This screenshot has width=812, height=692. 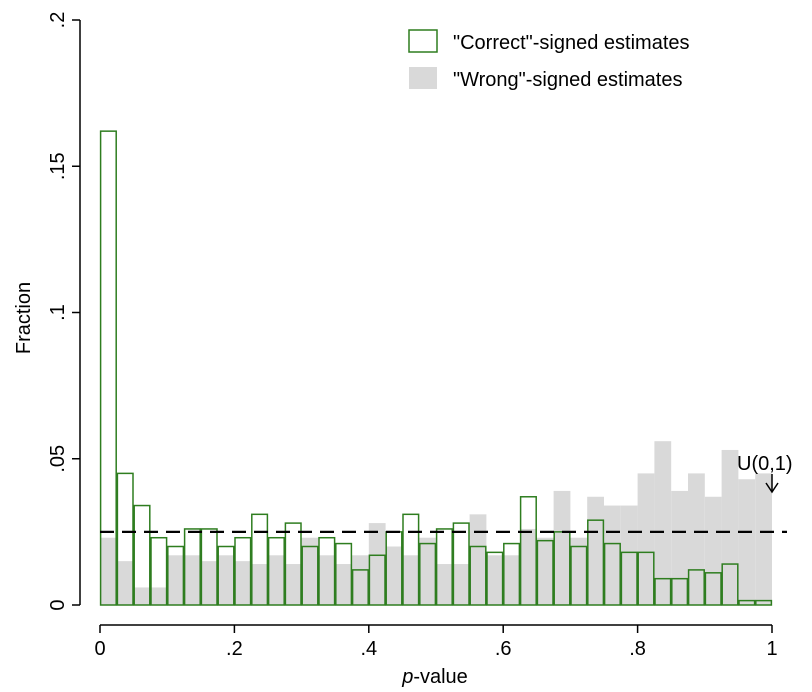 What do you see at coordinates (234, 649) in the screenshot?
I see `x-tick-label: .2` at bounding box center [234, 649].